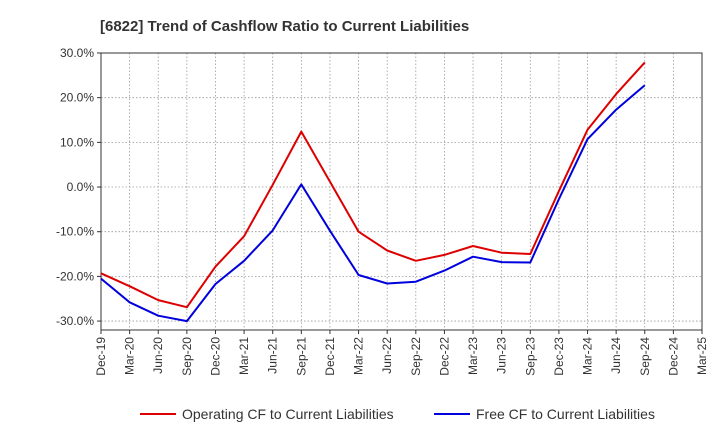  Describe the element at coordinates (187, 356) in the screenshot. I see `x-tick-label: Sep-20` at that location.